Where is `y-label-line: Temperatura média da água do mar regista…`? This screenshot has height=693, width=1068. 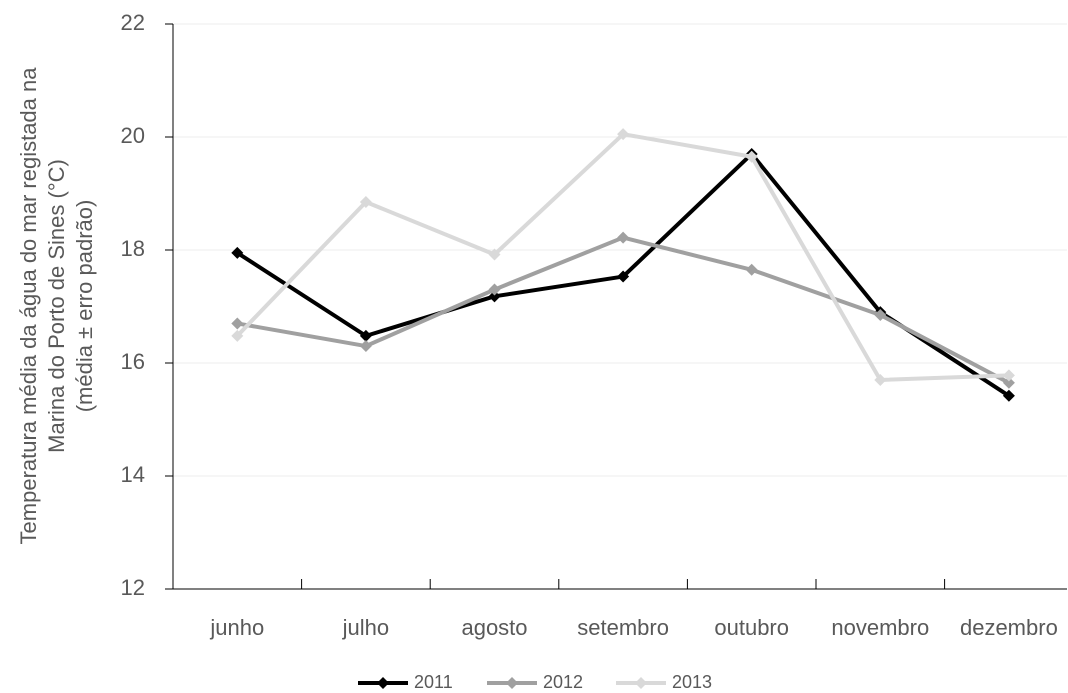 y-label-line: Temperatura média da água do mar regista… is located at coordinates (28, 306).